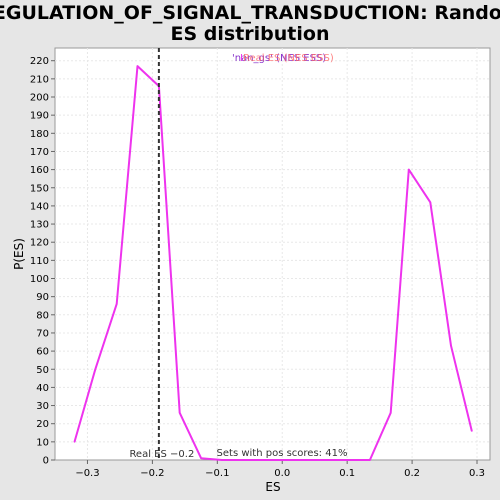 This screenshot has width=500, height=500. What do you see at coordinates (39, 116) in the screenshot?
I see `y-tick-label: 190` at bounding box center [39, 116].